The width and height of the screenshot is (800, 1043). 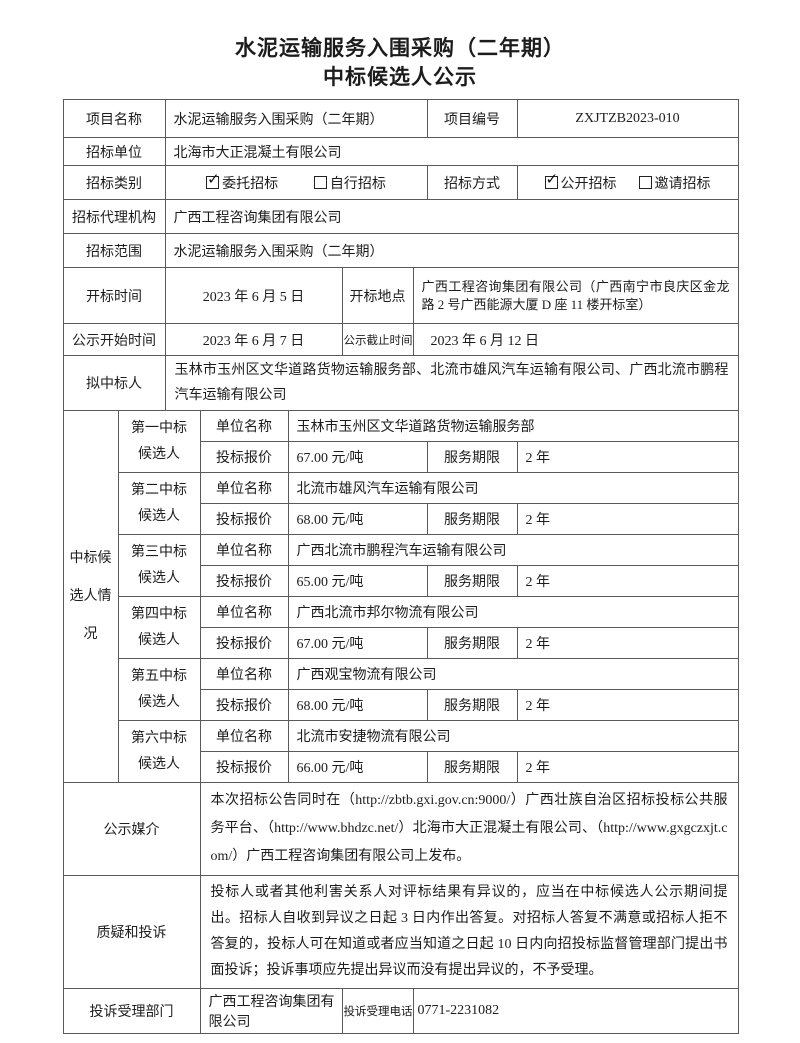 What do you see at coordinates (296, 118) in the screenshot?
I see `project-name-value: 水泥运输服务入围采购（二年期）` at bounding box center [296, 118].